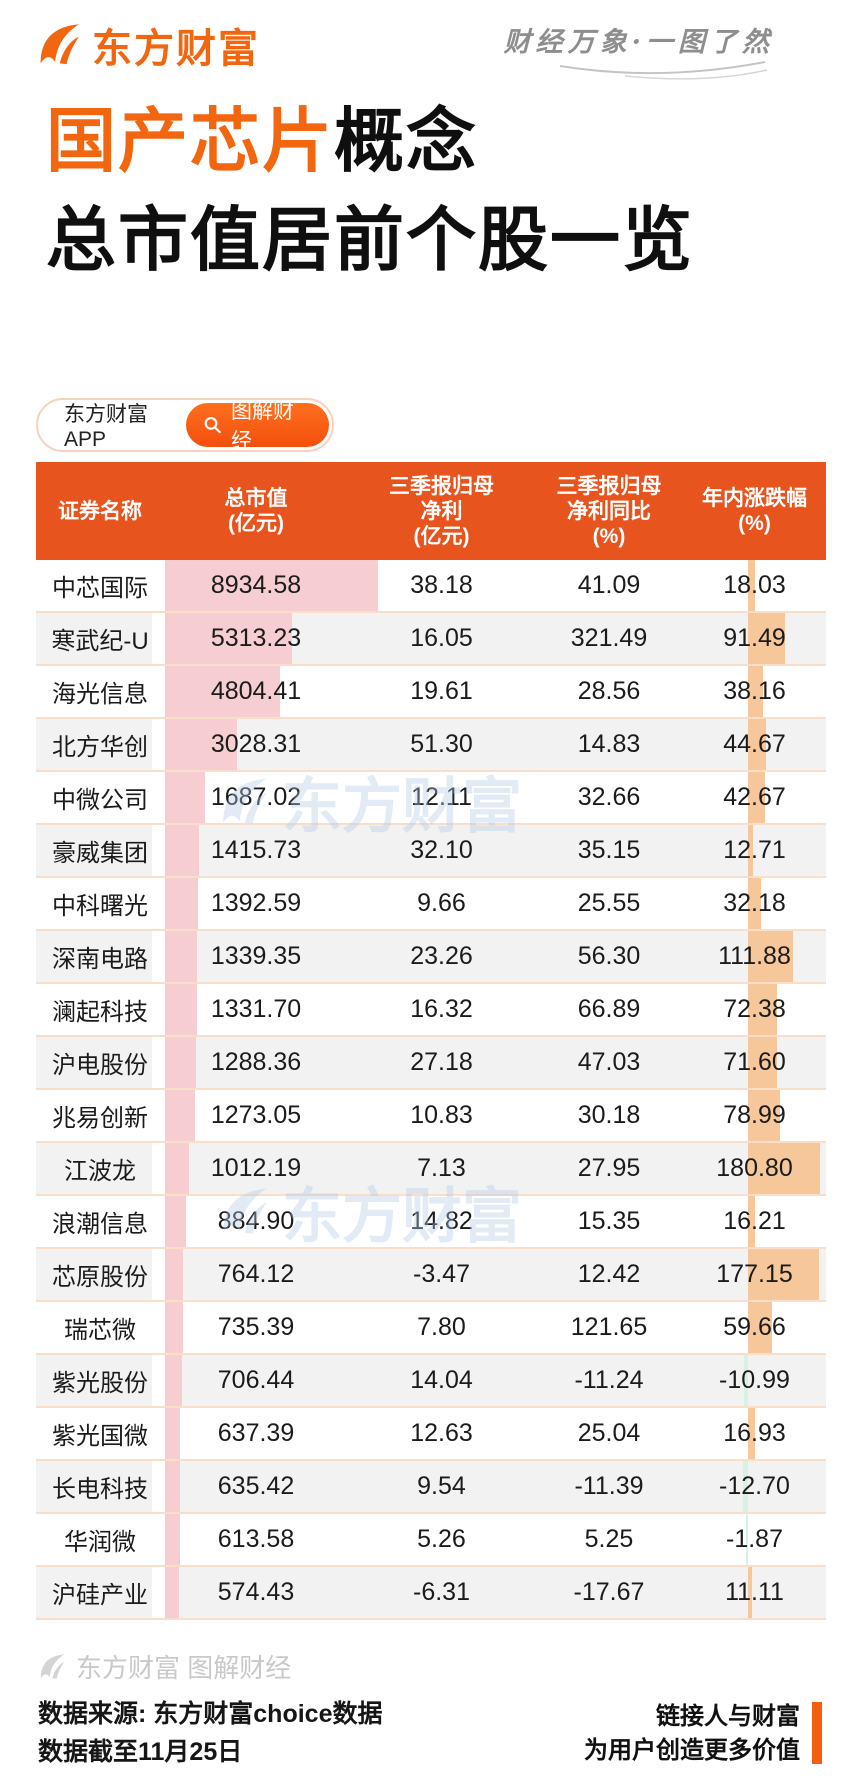 Image resolution: width=862 pixels, height=1780 pixels. I want to click on tujie-caijing-button: 图解财经, so click(257, 426).